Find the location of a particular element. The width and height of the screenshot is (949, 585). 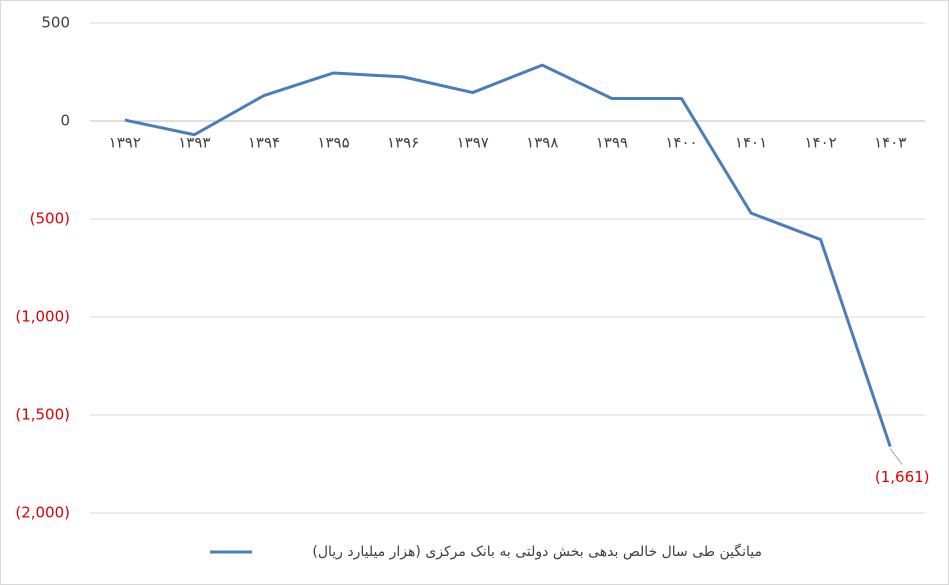

x-tick-label: ۱۳۹۴ is located at coordinates (264, 143).